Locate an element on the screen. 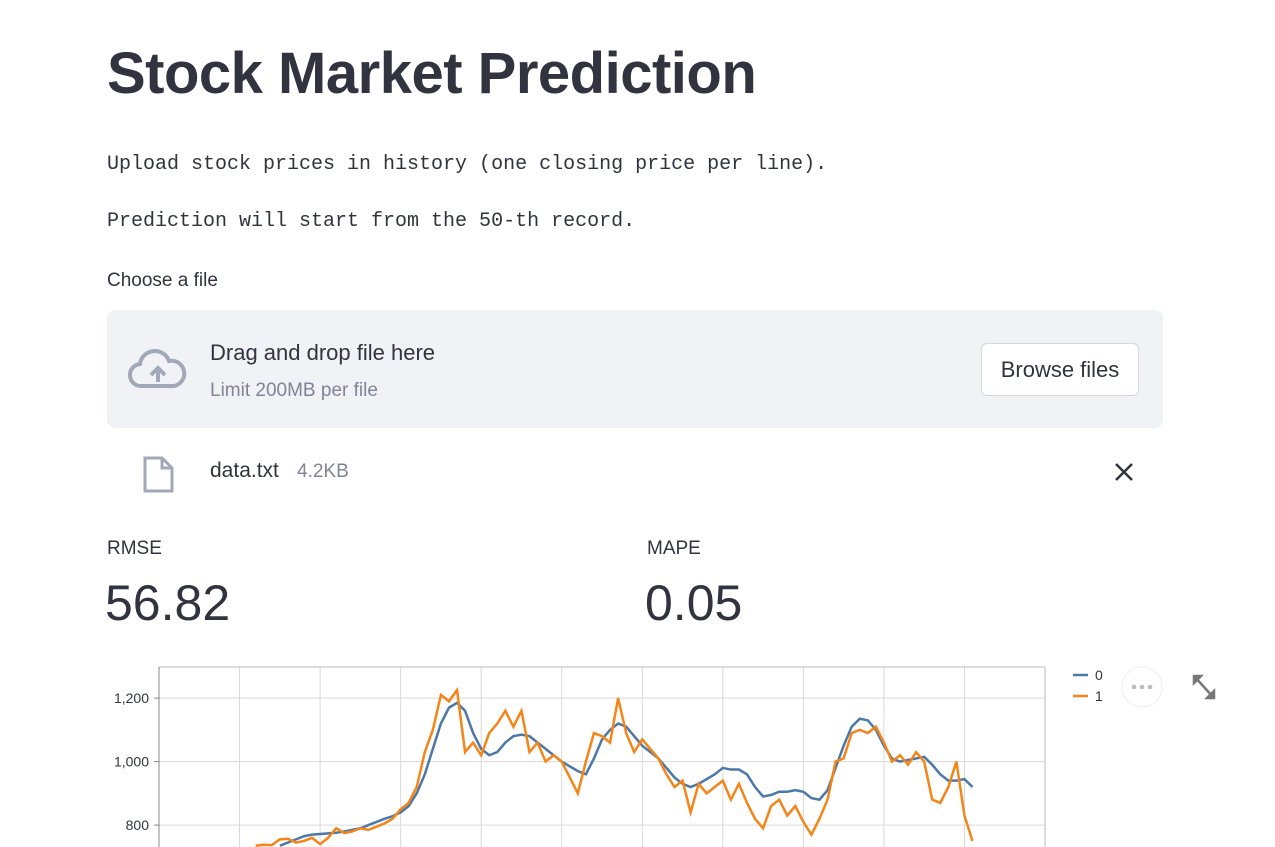  title: Stock Market Prediction is located at coordinates (432, 73).